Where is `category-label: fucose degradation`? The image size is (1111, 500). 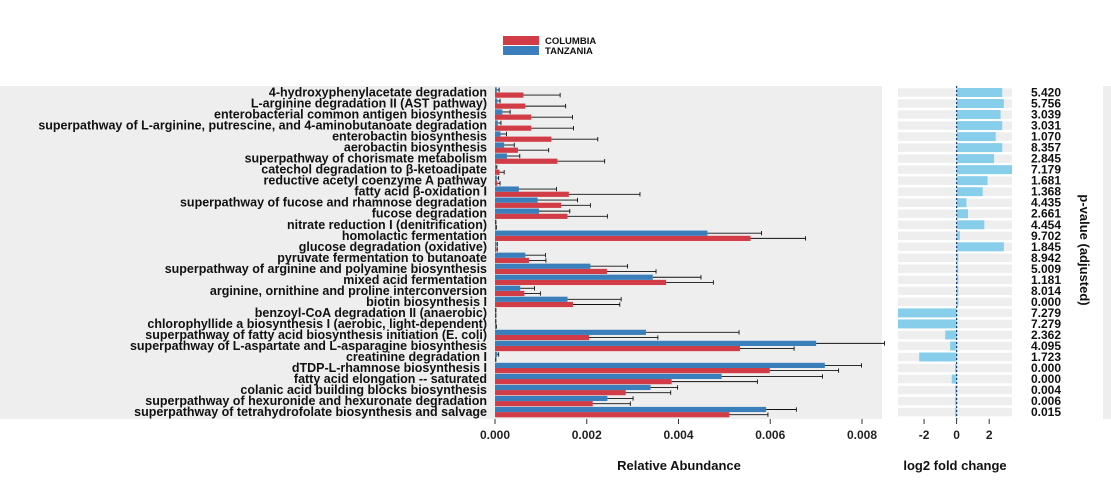
category-label: fucose degradation is located at coordinates (429, 214).